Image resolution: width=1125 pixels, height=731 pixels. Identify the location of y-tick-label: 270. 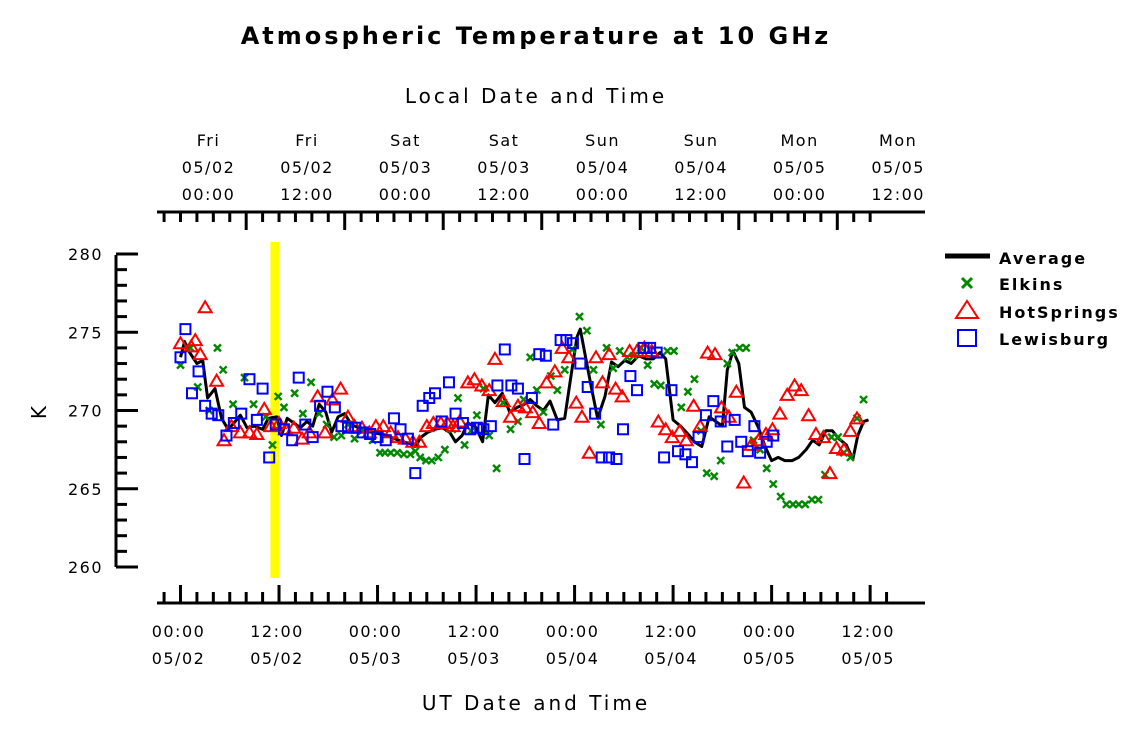
(85, 411).